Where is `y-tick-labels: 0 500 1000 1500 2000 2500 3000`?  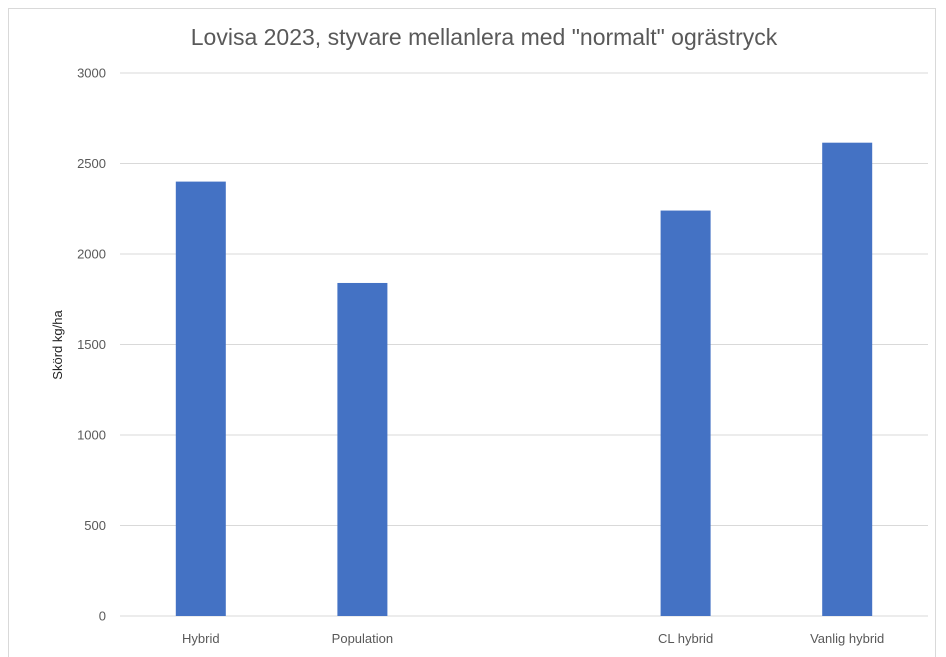
y-tick-labels: 0 500 1000 1500 2000 2500 3000 is located at coordinates (91, 345).